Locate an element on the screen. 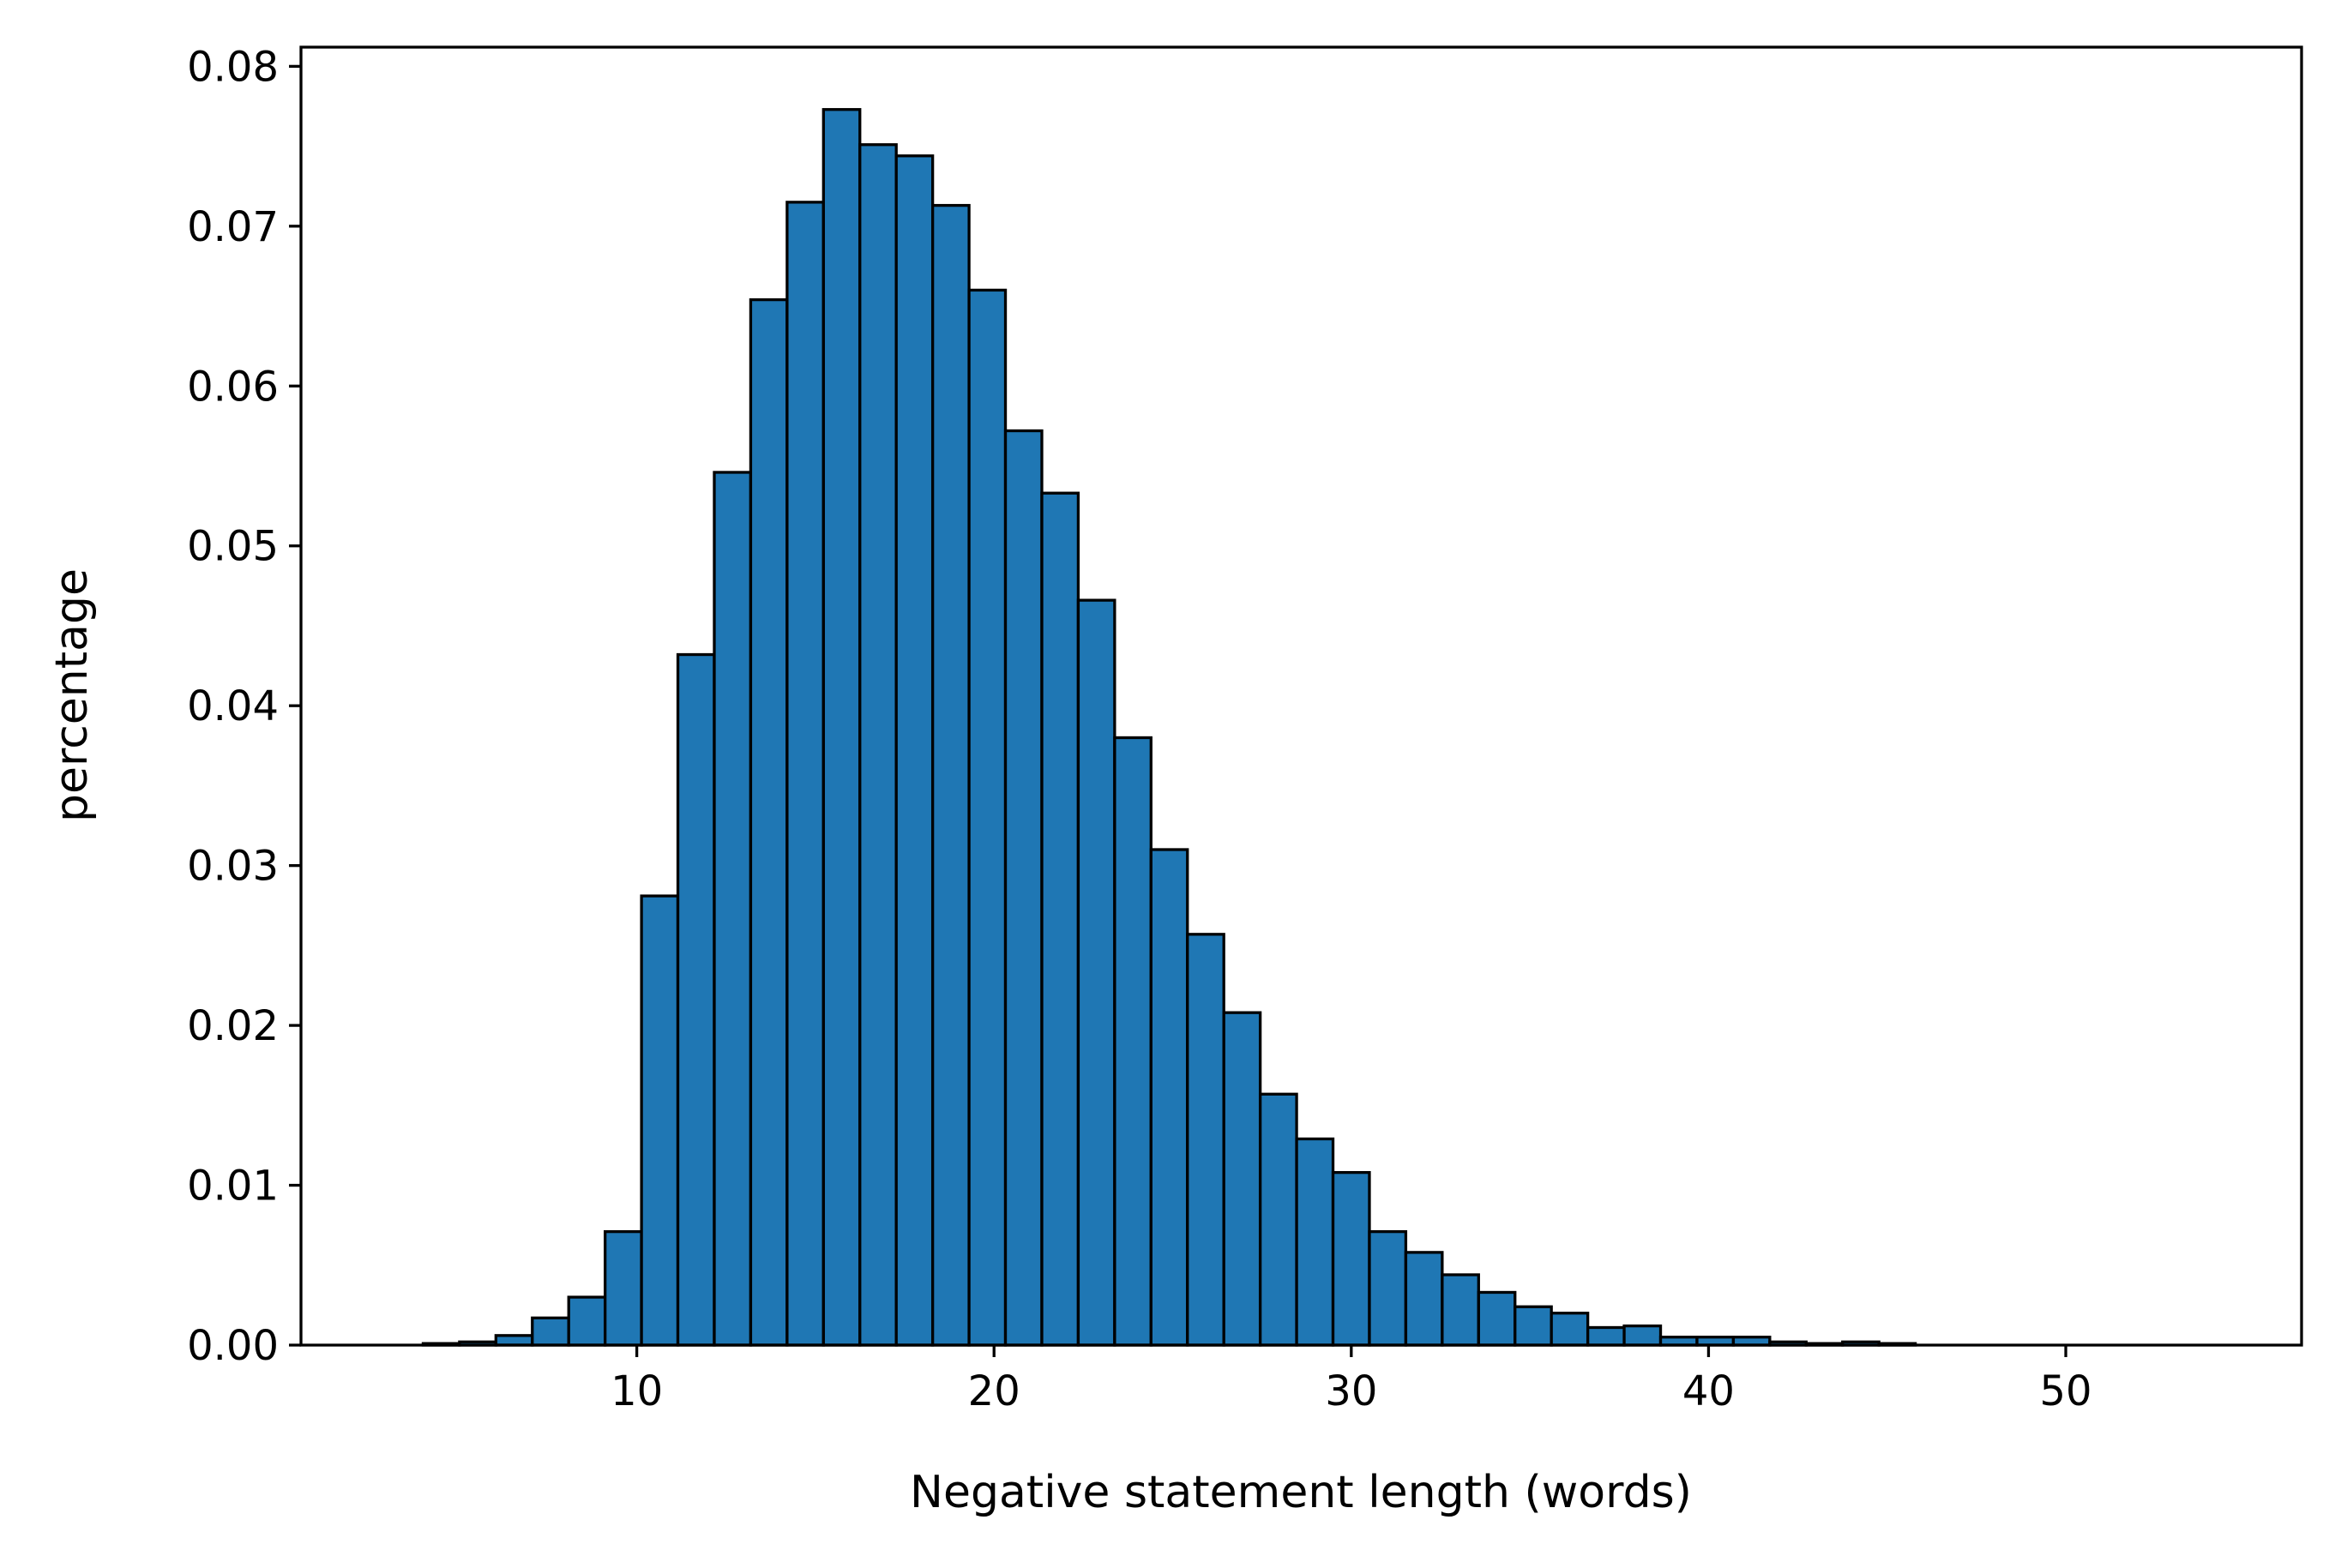 The height and width of the screenshot is (1568, 2335). y-tick-label: 0.06 is located at coordinates (233, 387).